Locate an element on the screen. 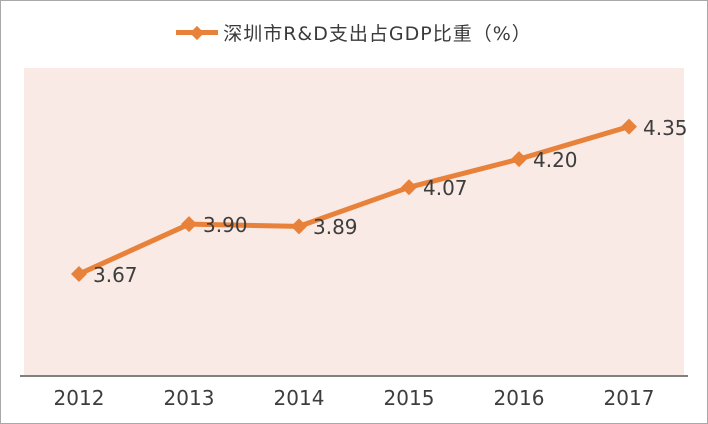 The image size is (708, 424). data-label: 4.20 is located at coordinates (555, 160).